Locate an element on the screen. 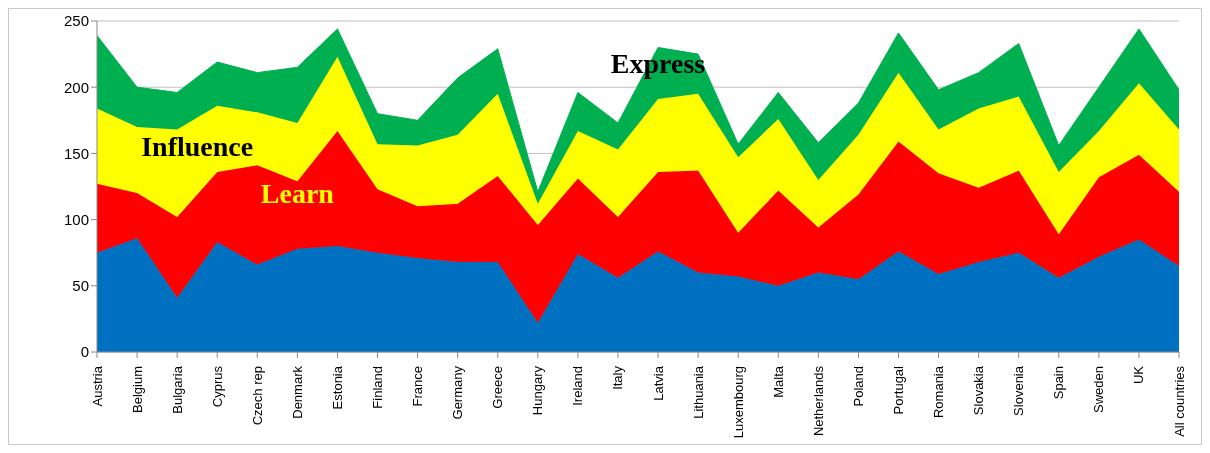 The width and height of the screenshot is (1210, 453). x-tick-label: Netherlands is located at coordinates (818, 401).